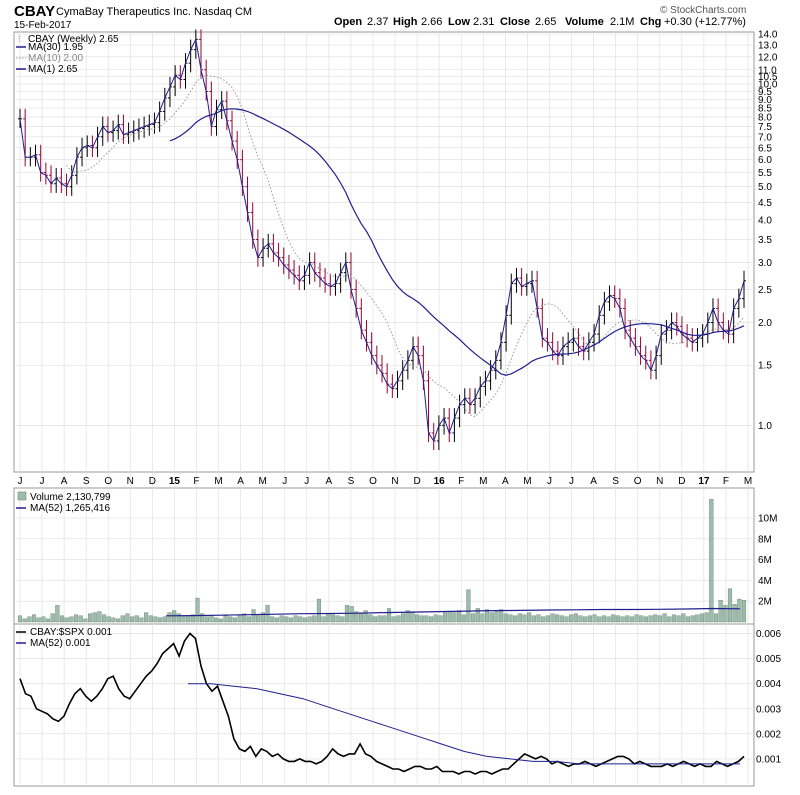  What do you see at coordinates (175, 481) in the screenshot?
I see `x-tick-label: 15` at bounding box center [175, 481].